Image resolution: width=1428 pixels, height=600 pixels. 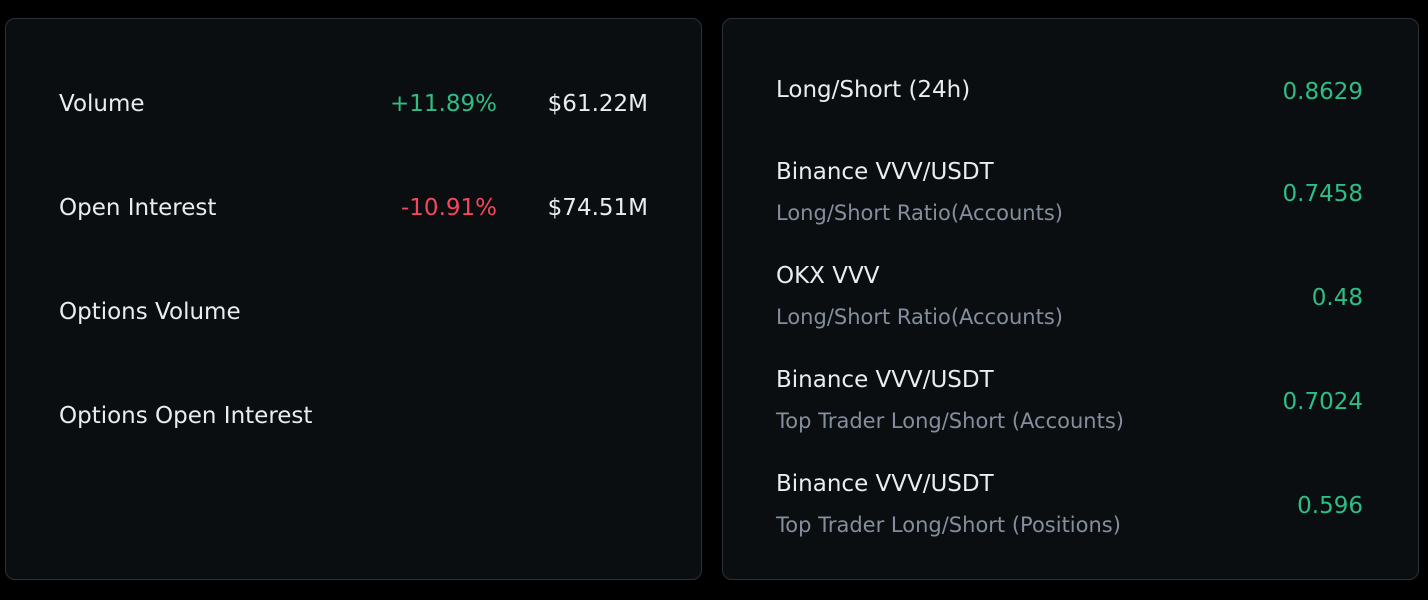 What do you see at coordinates (597, 104) in the screenshot?
I see `stat-amount: $61.22M` at bounding box center [597, 104].